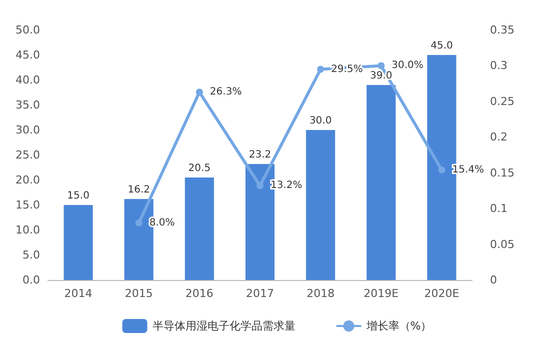  Describe the element at coordinates (199, 168) in the screenshot. I see `data-label: 20.5` at that location.